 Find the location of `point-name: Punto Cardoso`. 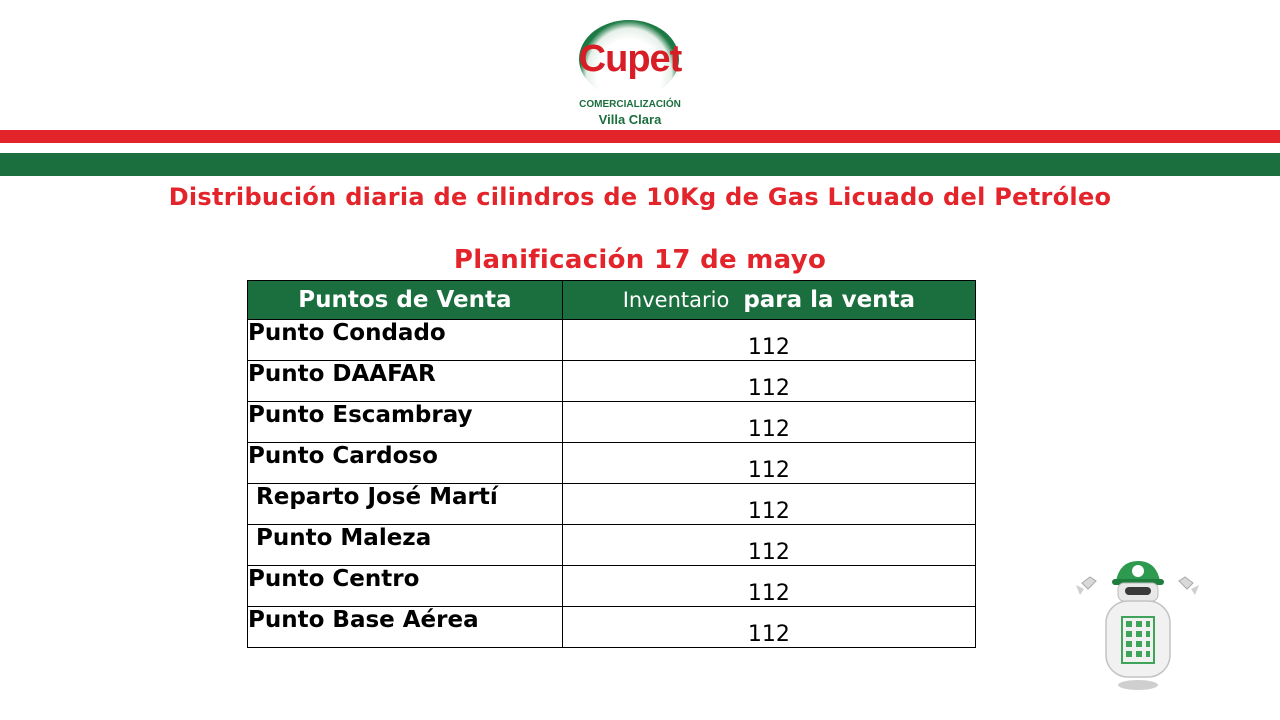

point-name: Punto Cardoso is located at coordinates (405, 463).